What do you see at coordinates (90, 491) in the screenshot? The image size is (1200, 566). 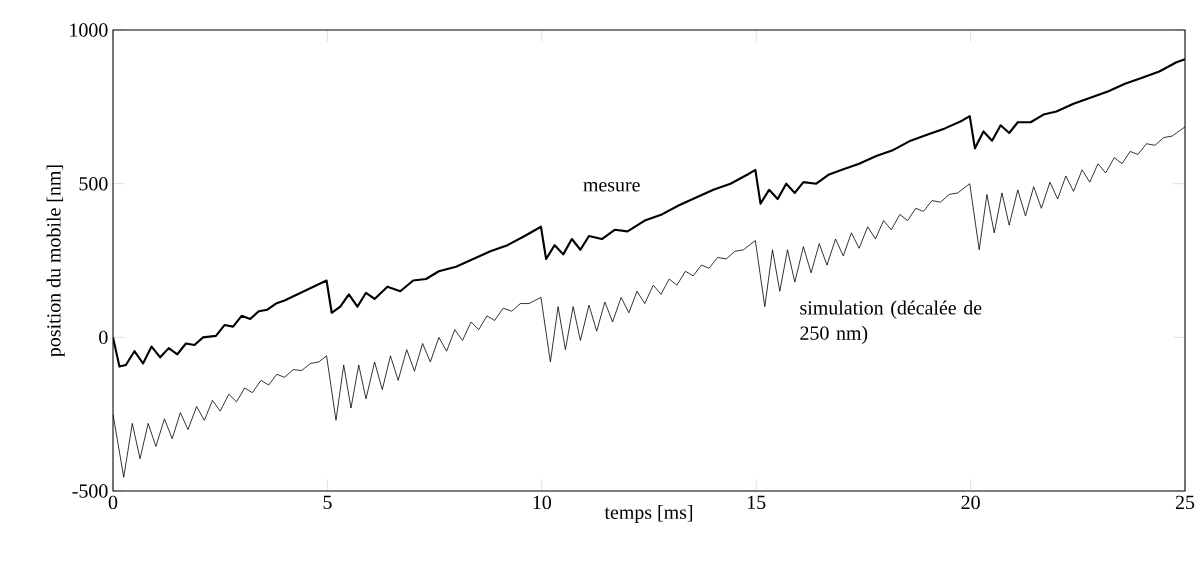 I see `y-tick-label: -500` at bounding box center [90, 491].